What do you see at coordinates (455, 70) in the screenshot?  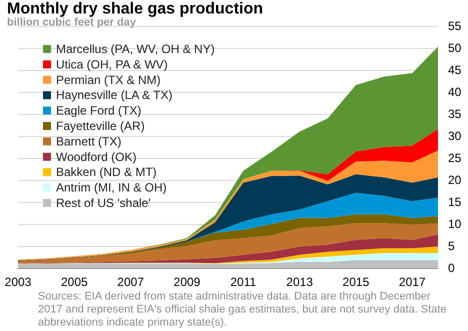 I see `y-tick-label: 45` at bounding box center [455, 70].